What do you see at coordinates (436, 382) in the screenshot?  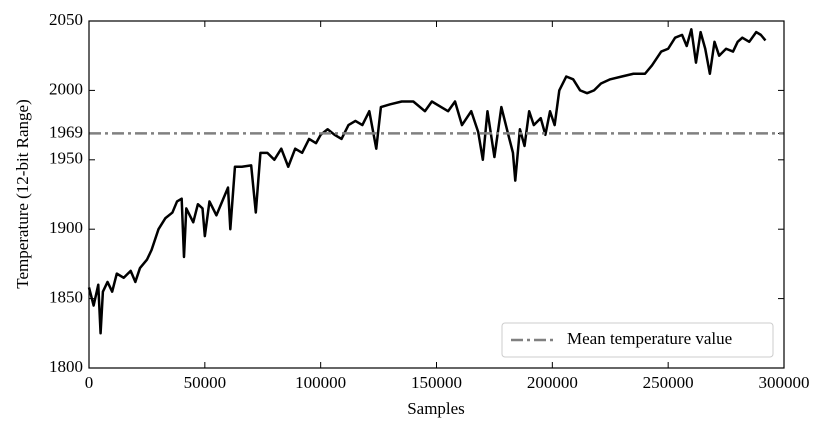 I see `x-tick-label: 150000` at bounding box center [436, 382].